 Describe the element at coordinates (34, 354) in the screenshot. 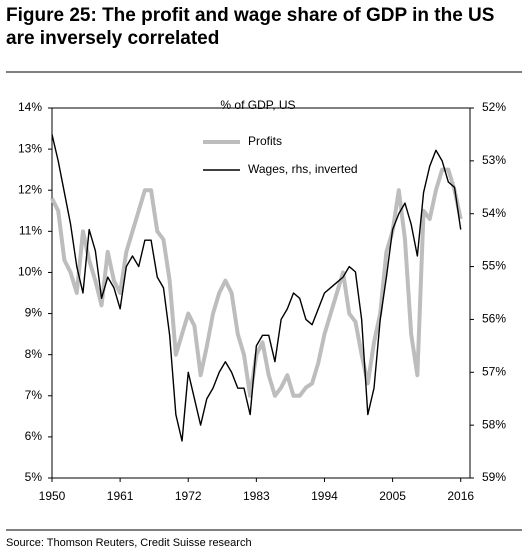

I see `y-tick-label: 8%` at that location.